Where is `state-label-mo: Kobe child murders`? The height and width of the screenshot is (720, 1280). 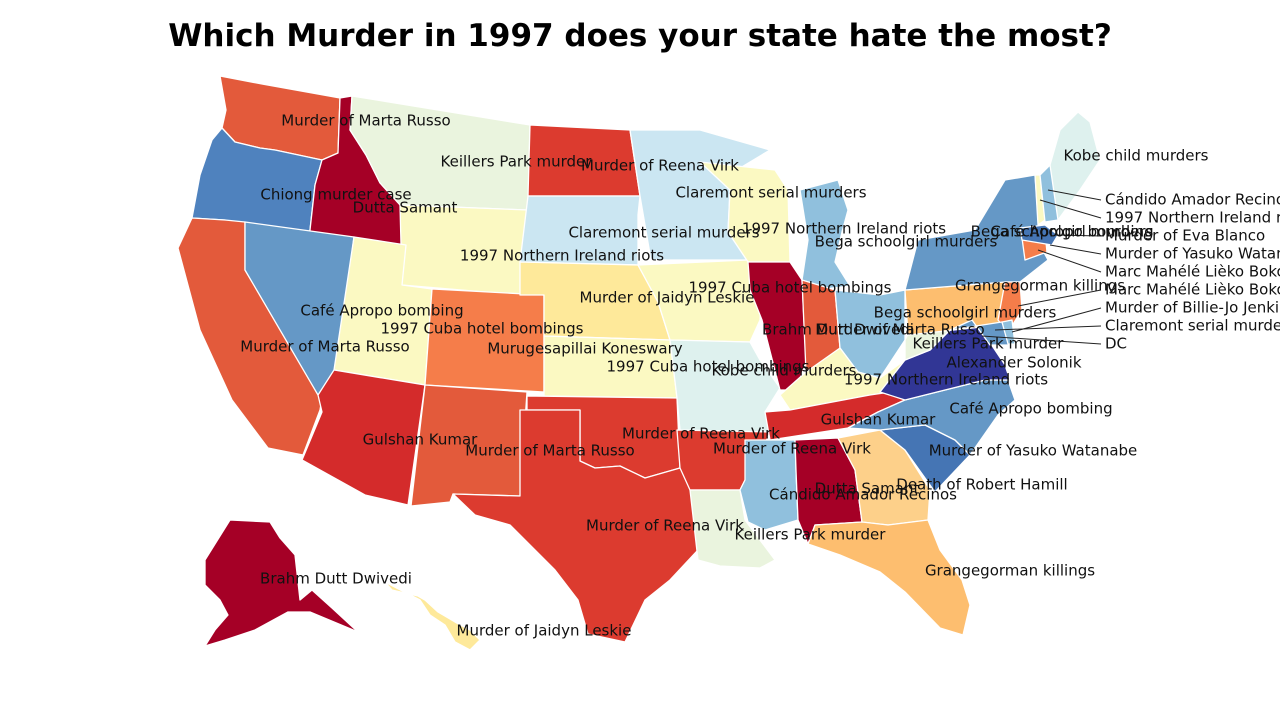 state-label-mo: Kobe child murders is located at coordinates (784, 371).